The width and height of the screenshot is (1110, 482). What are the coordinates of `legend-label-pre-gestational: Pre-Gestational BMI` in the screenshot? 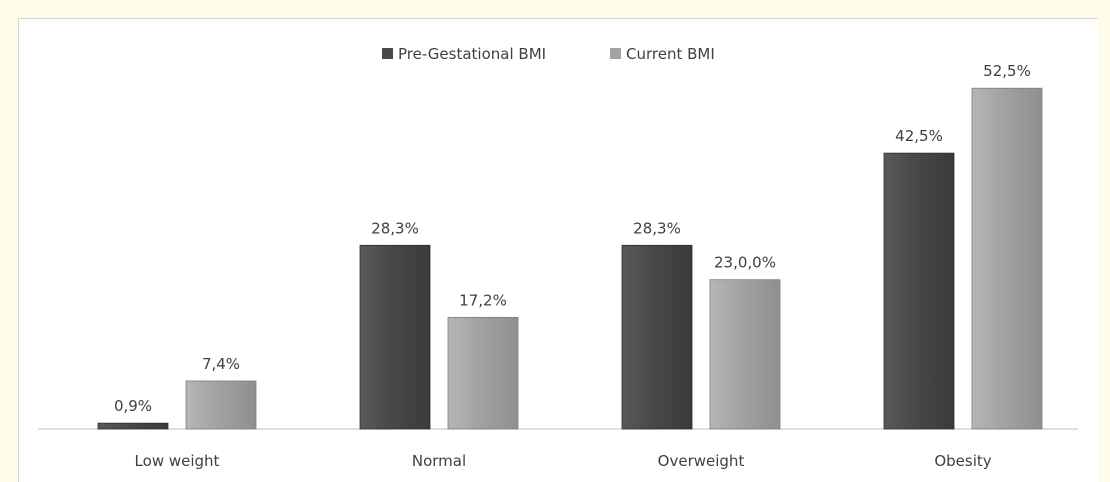 It's located at (472, 54).